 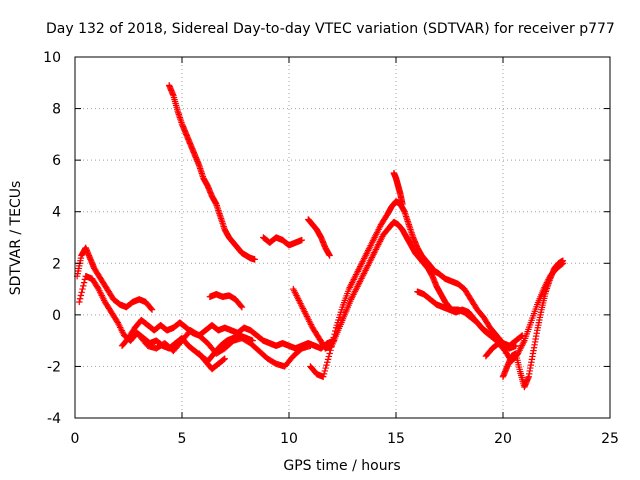 What do you see at coordinates (345, 439) in the screenshot?
I see `x-tick-labels: 0 5 10 15 20 25` at bounding box center [345, 439].